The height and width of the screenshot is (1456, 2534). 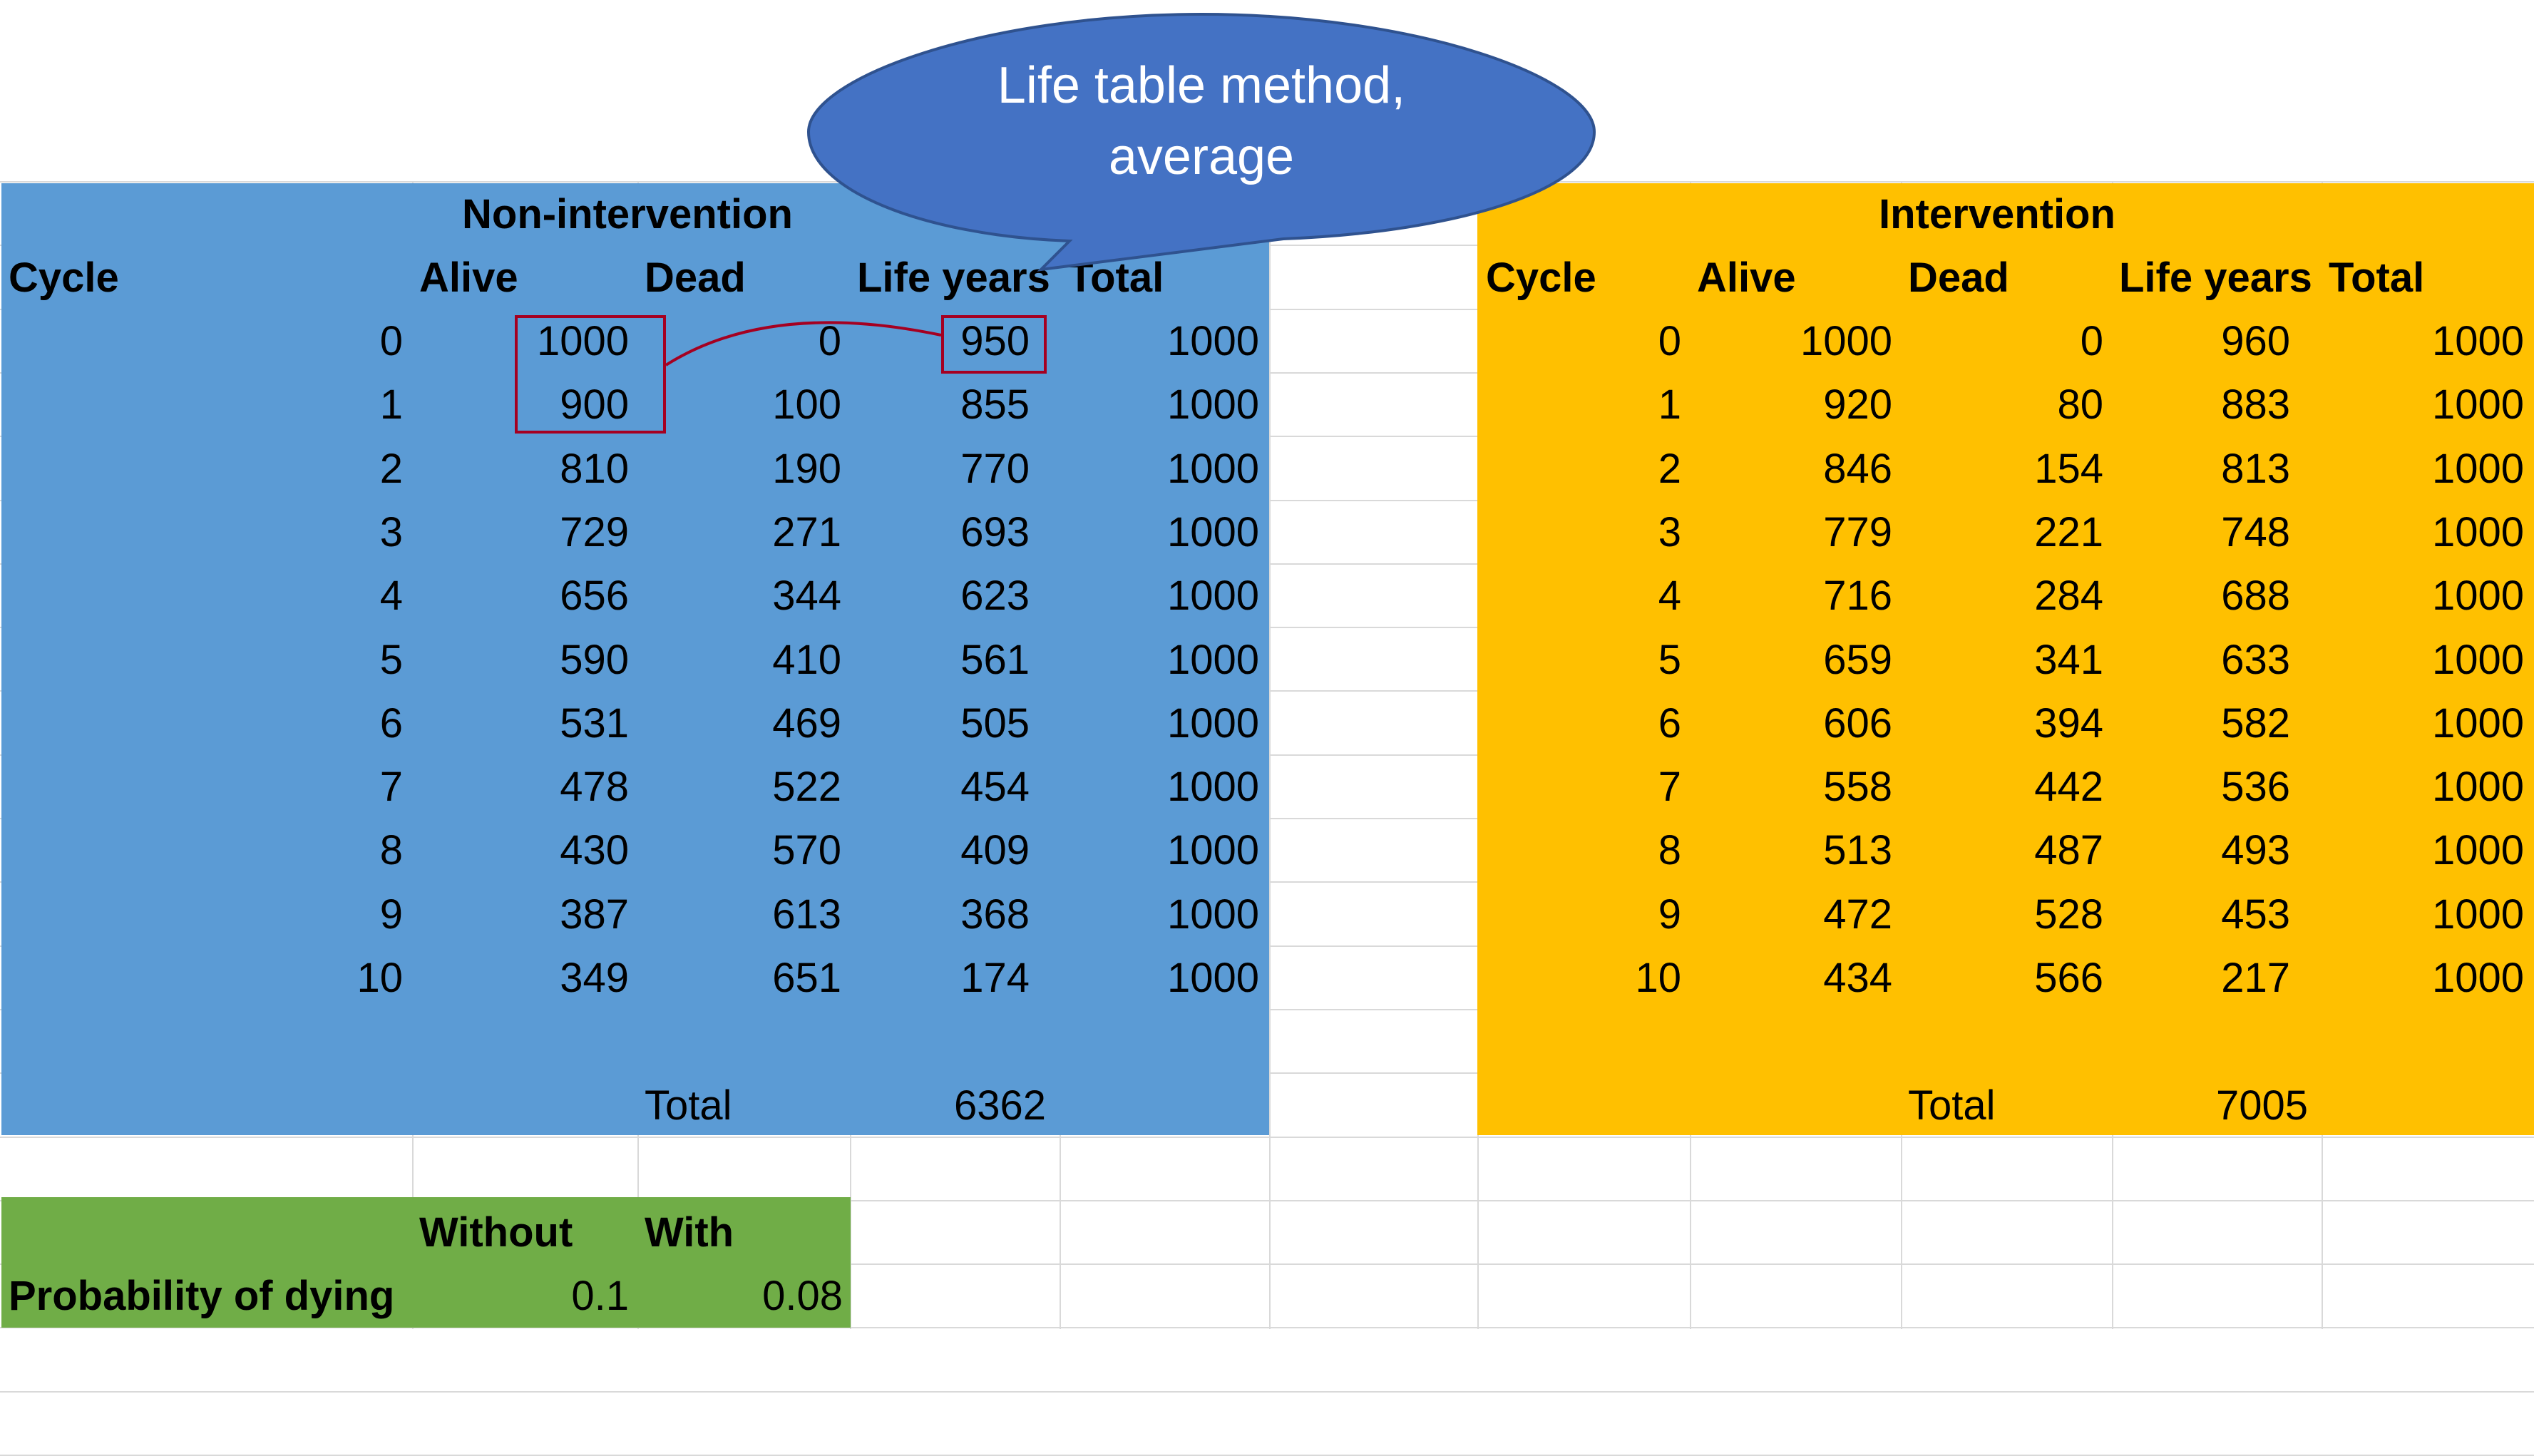 I want to click on ni-cell-cycle: 8, so click(x=391, y=850).